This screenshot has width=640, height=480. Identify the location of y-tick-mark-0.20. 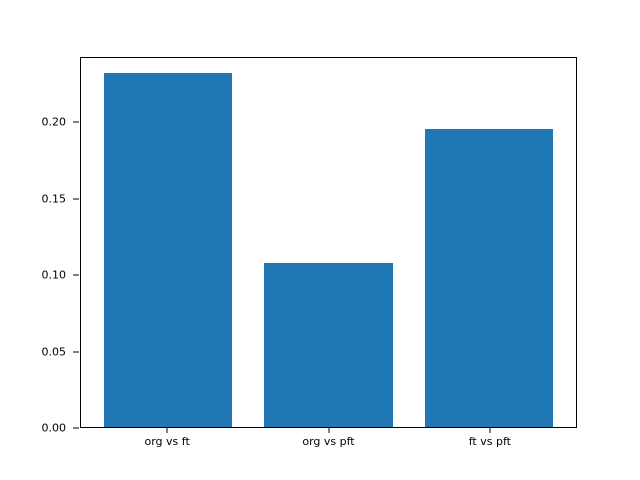
(76, 122).